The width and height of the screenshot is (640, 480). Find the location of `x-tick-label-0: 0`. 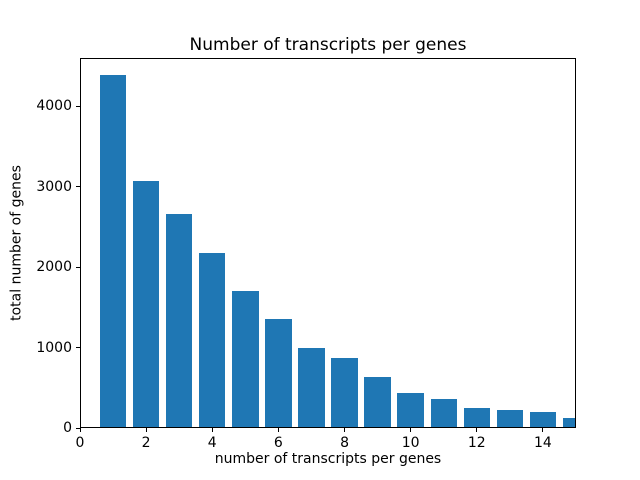

x-tick-label-0: 0 is located at coordinates (80, 443).